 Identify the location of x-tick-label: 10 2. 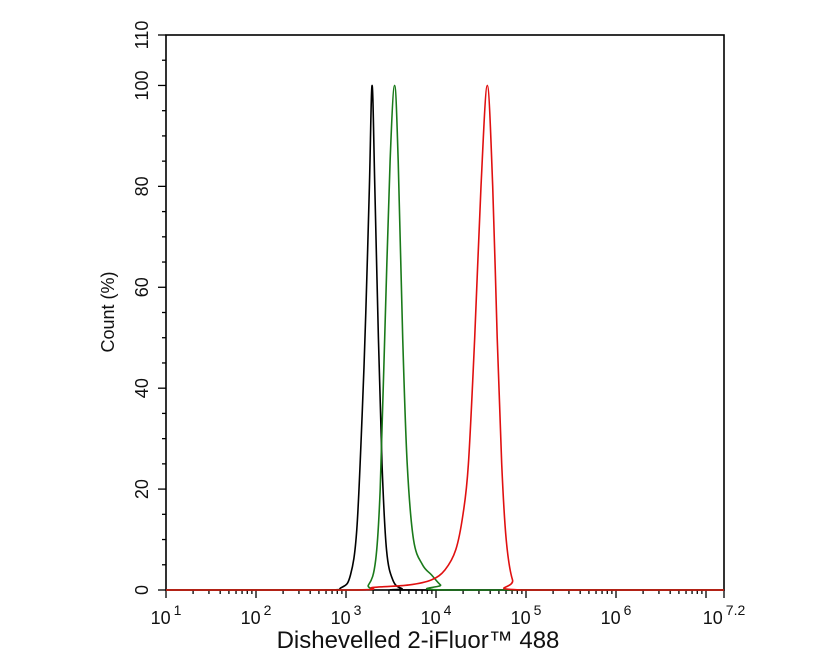
(256, 615).